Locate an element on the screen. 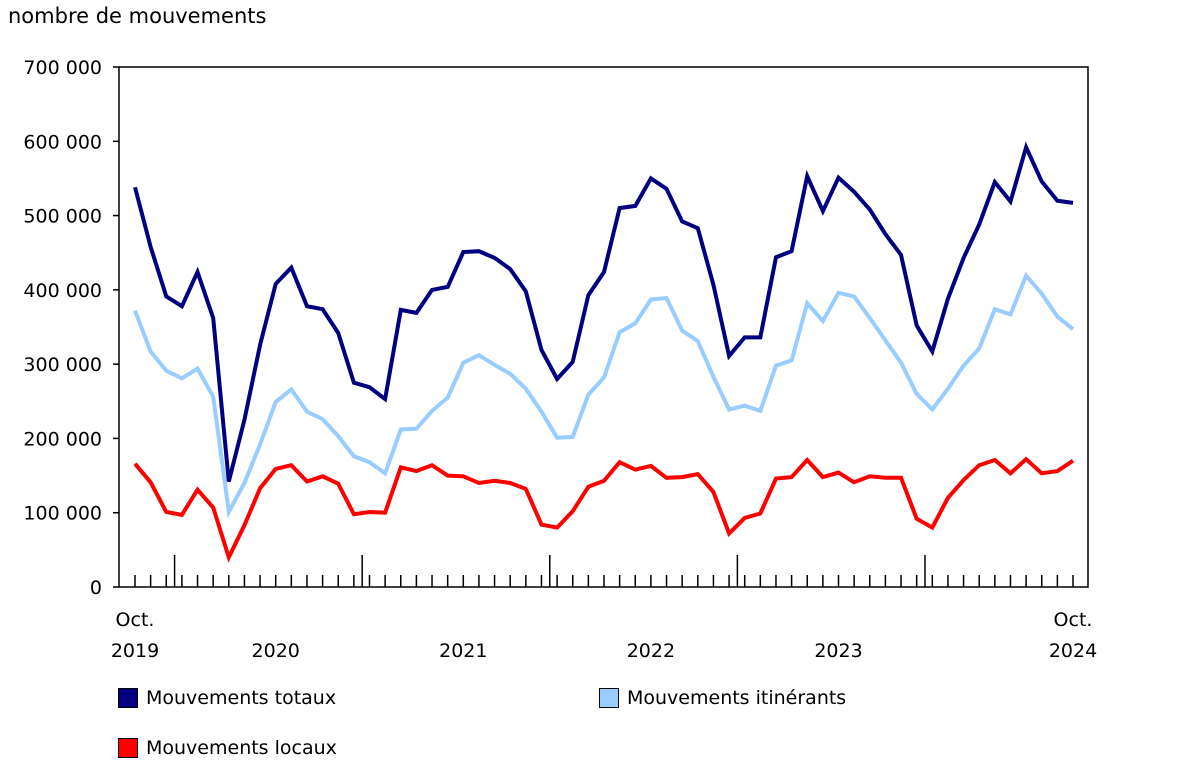 This screenshot has width=1177, height=775. x-tick-label-year: 2019 is located at coordinates (135, 651).